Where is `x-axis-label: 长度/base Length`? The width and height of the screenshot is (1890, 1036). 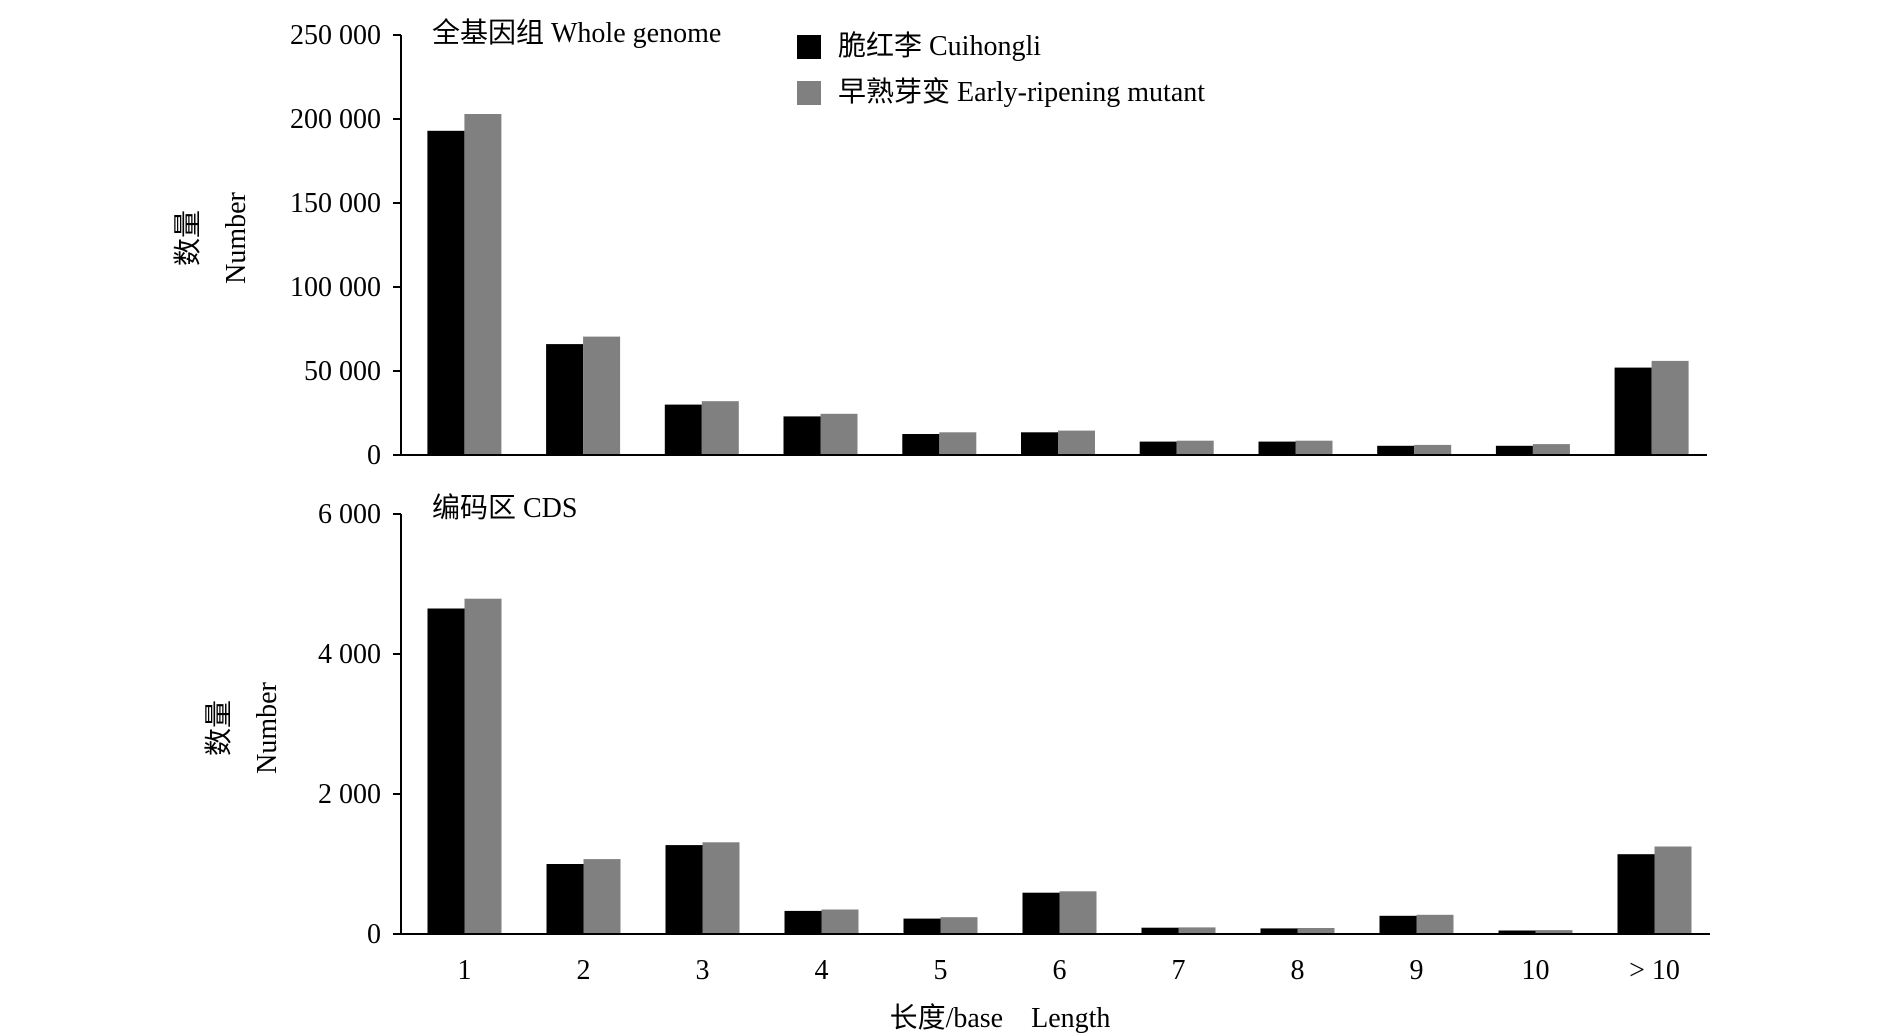 x-axis-label: 长度/base Length is located at coordinates (1000, 1018).